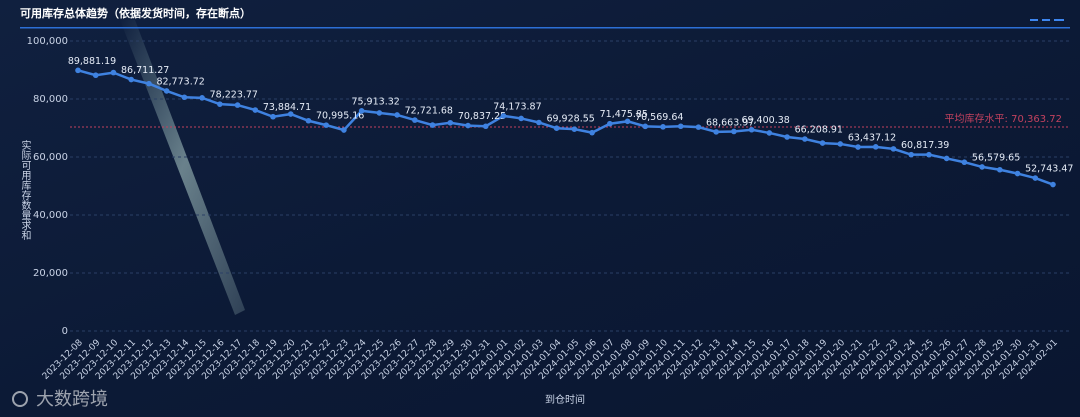 This screenshot has height=417, width=1080. Describe the element at coordinates (47, 41) in the screenshot. I see `y-tick-label: 100,000` at that location.